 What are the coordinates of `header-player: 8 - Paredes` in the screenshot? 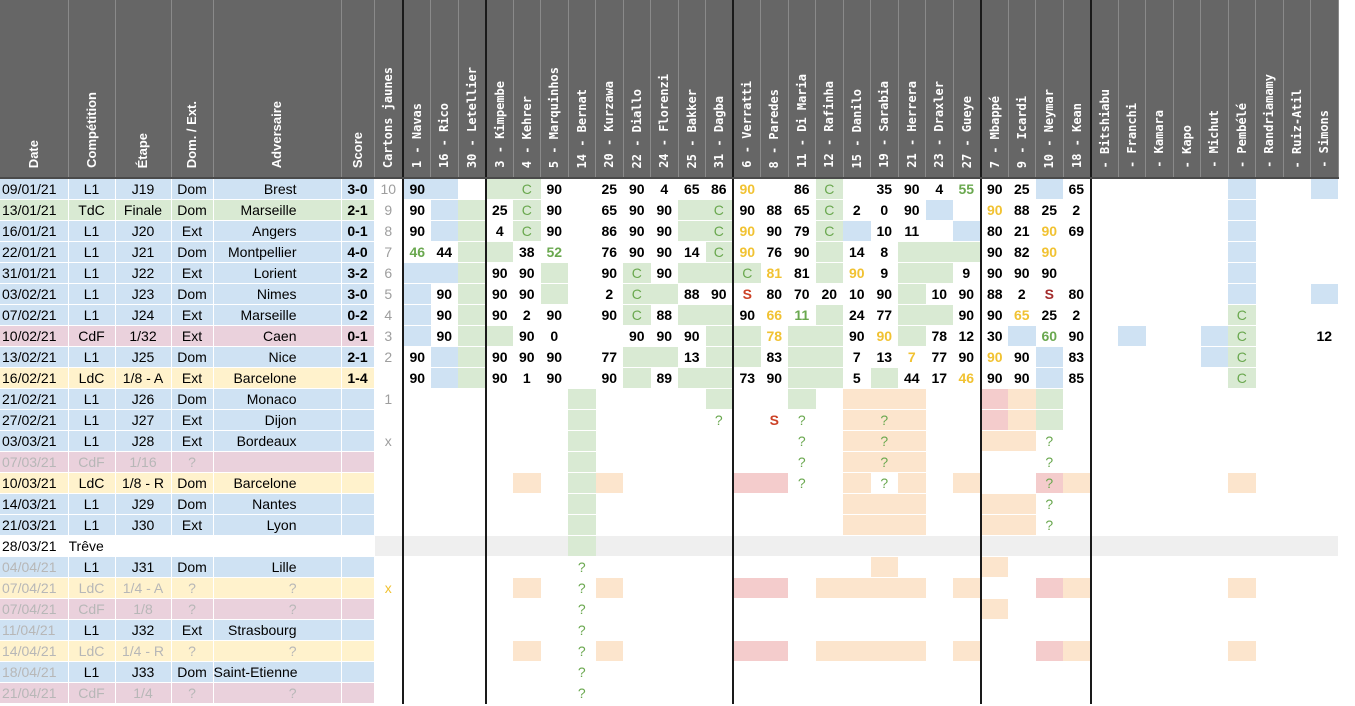 It's located at (774, 89).